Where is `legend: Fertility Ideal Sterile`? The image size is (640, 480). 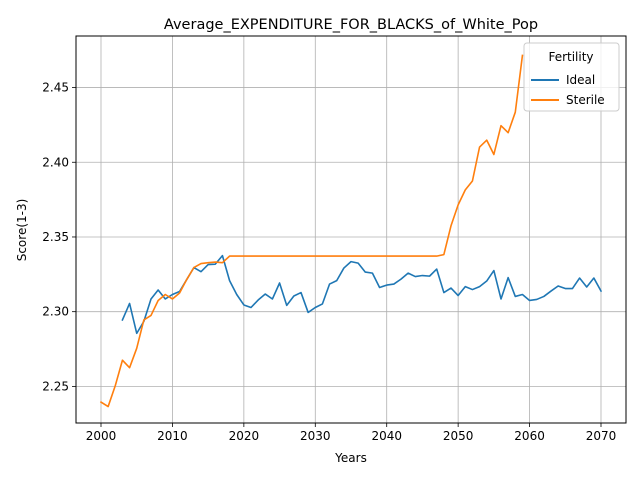 legend: Fertility Ideal Sterile is located at coordinates (571, 77).